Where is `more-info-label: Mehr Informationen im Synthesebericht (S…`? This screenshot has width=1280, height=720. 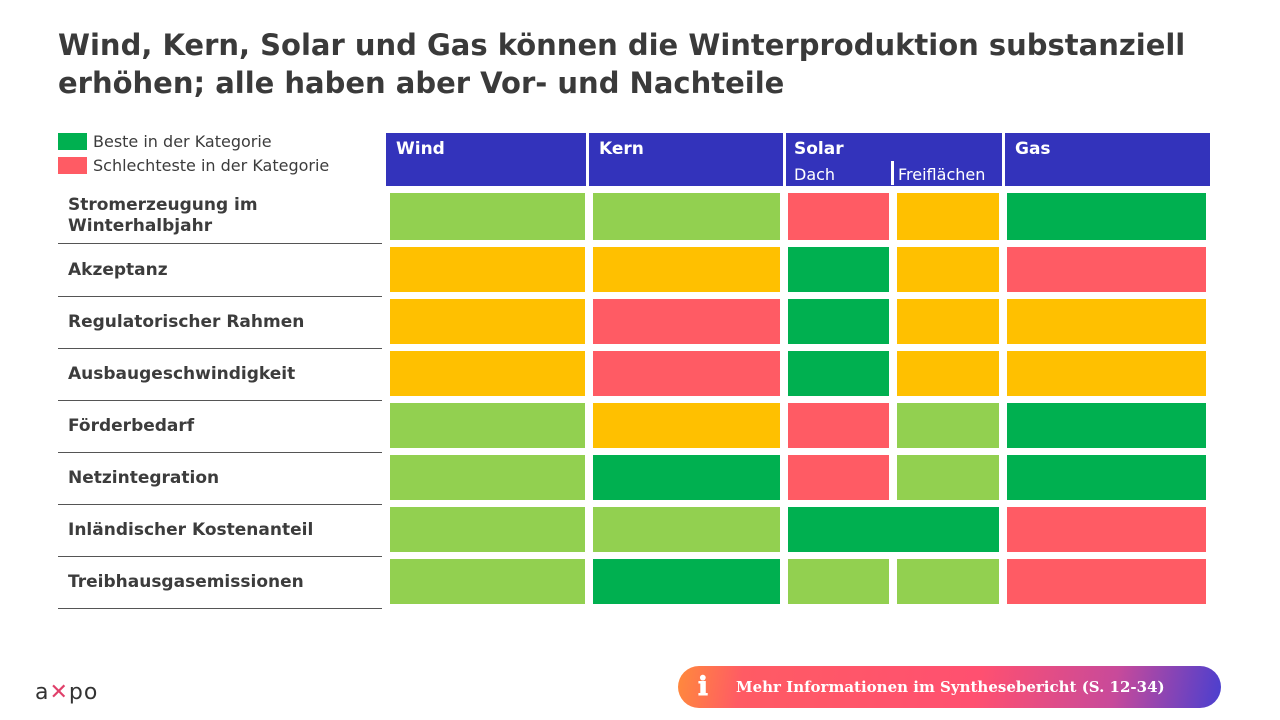 more-info-label: Mehr Informationen im Synthesebericht (S… is located at coordinates (950, 687).